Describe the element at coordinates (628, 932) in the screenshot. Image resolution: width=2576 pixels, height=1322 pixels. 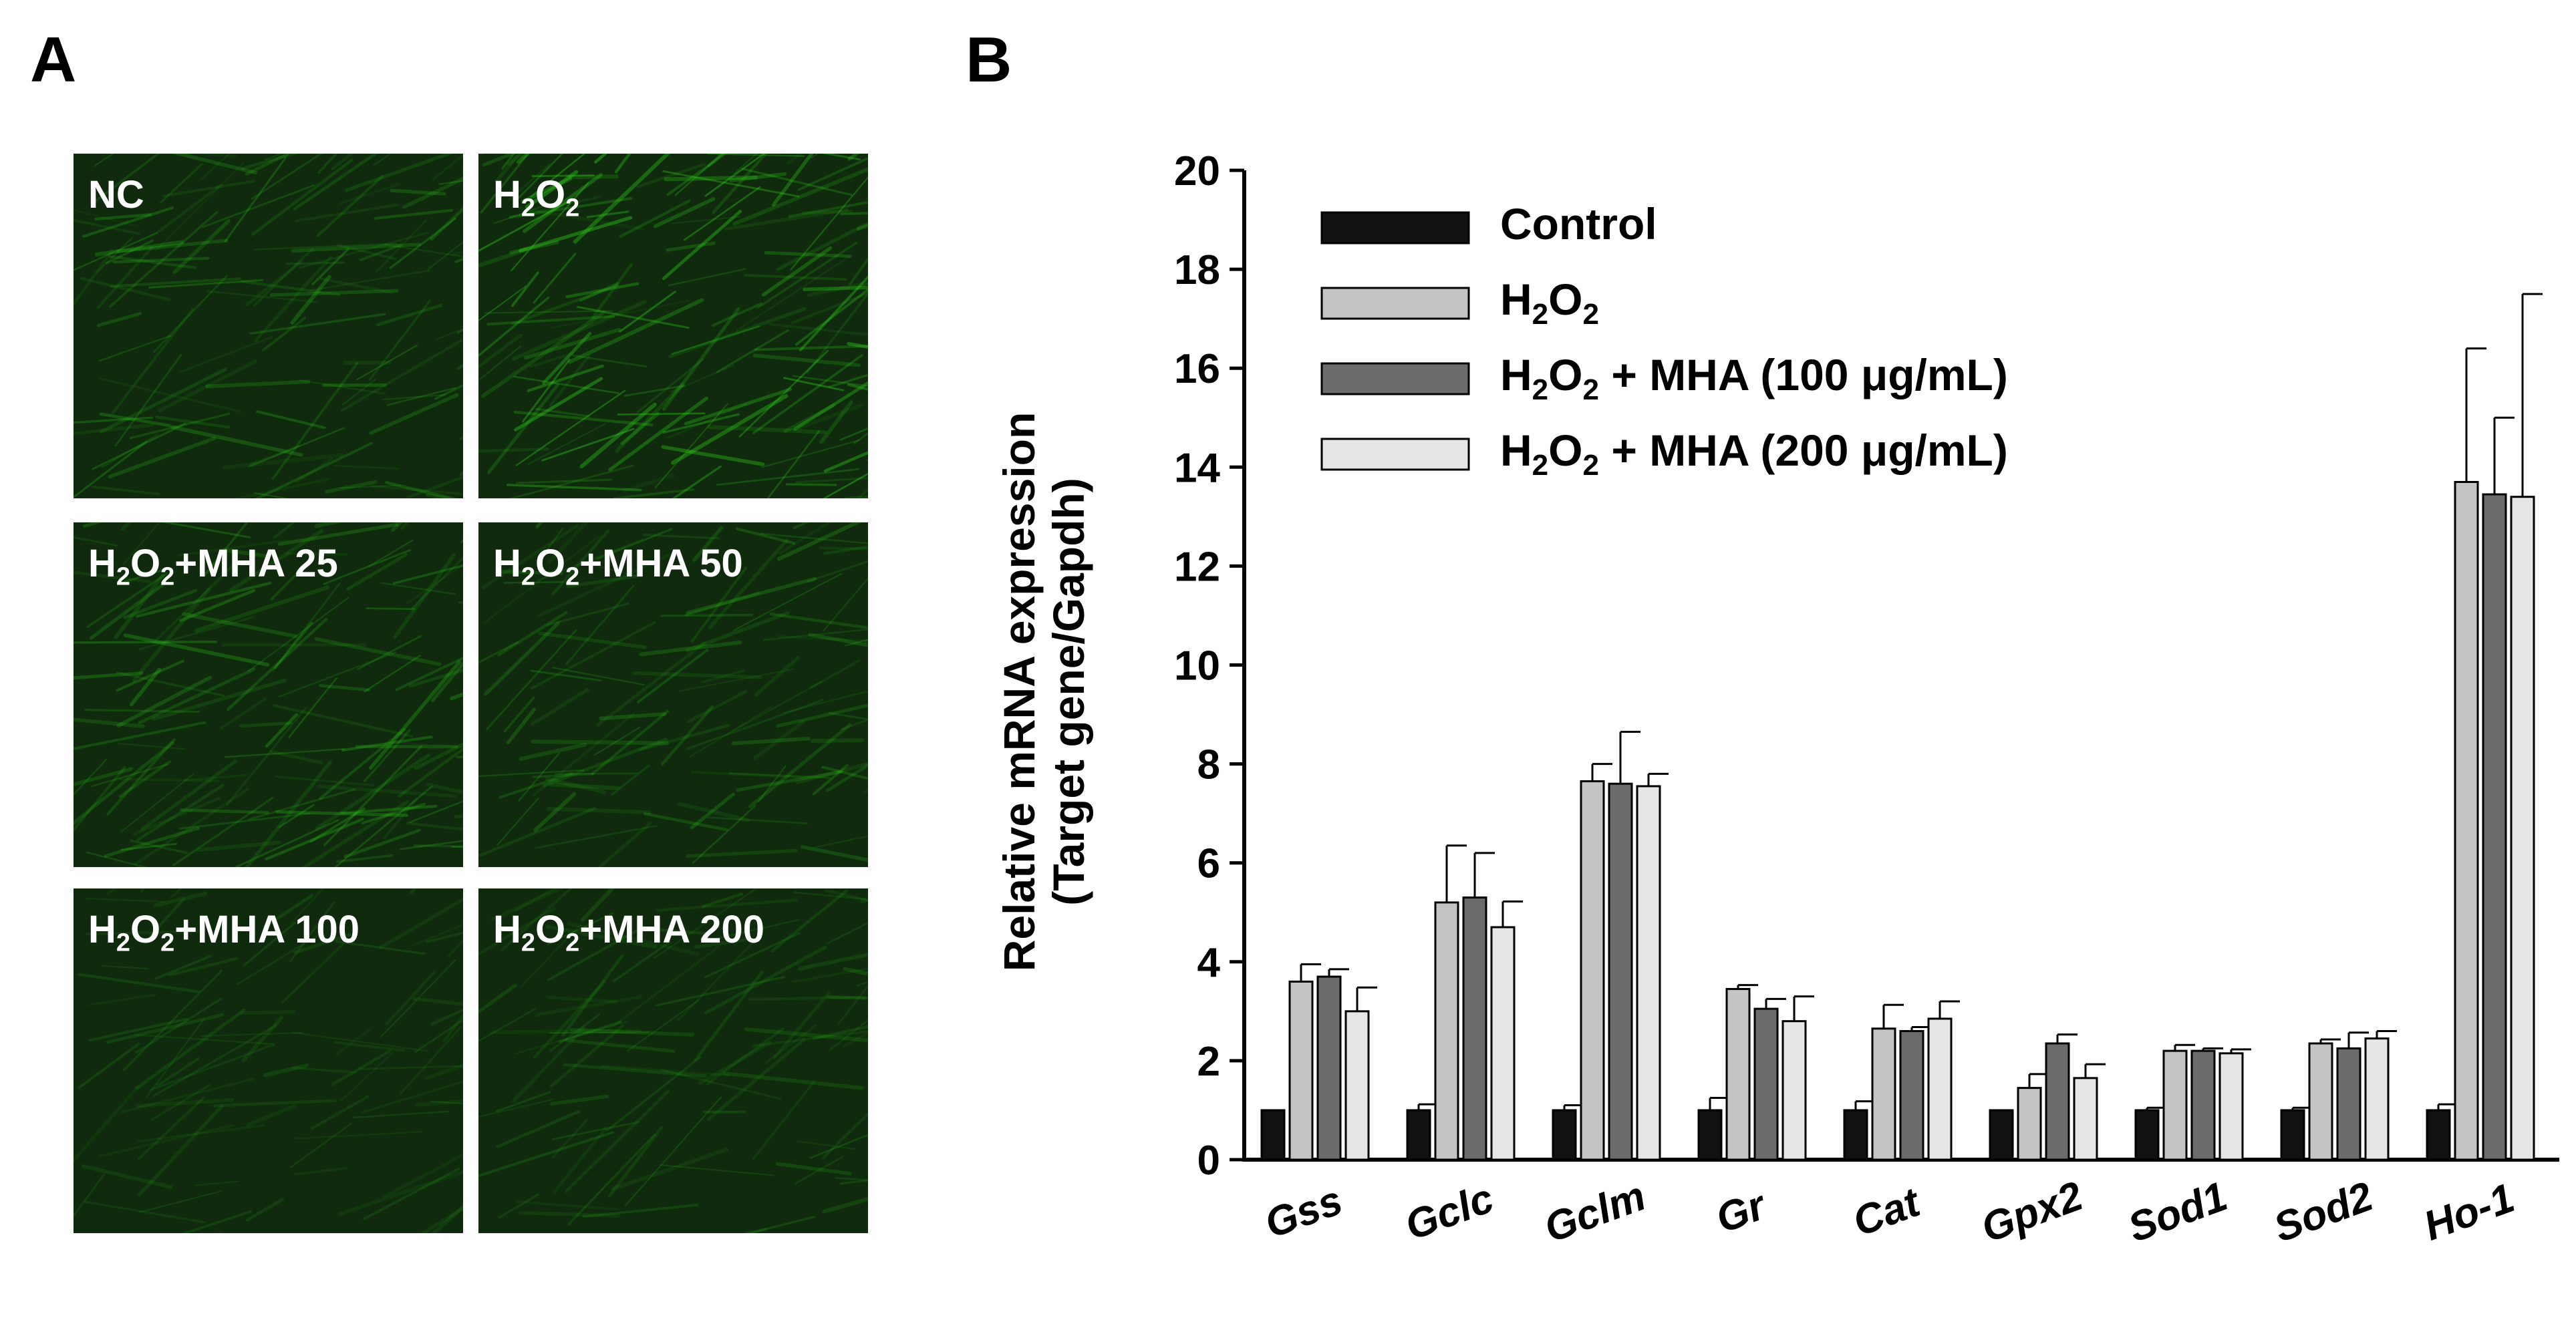
I see `micrograph-label: H2O2+MHA 200` at that location.